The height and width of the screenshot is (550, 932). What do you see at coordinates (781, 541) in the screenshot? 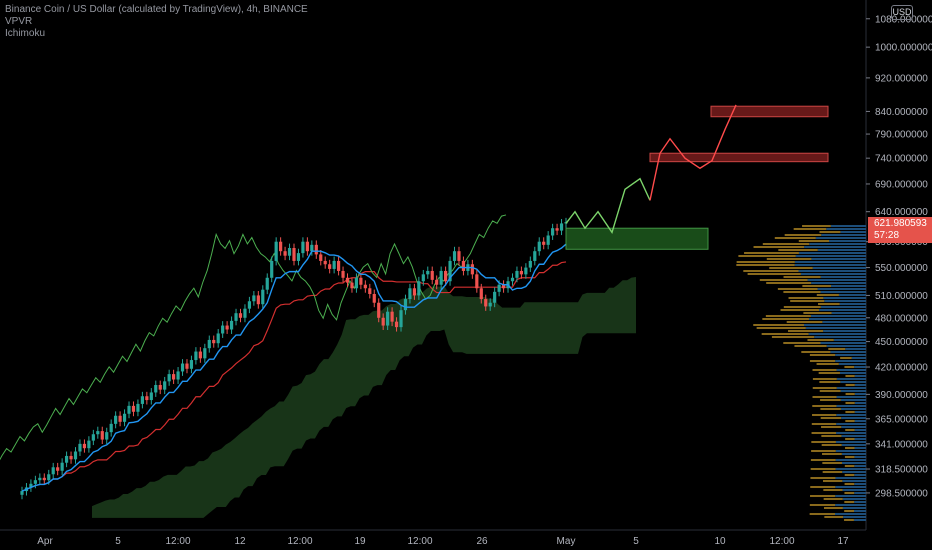
I see `x-tick-label: 12:00` at bounding box center [781, 541].